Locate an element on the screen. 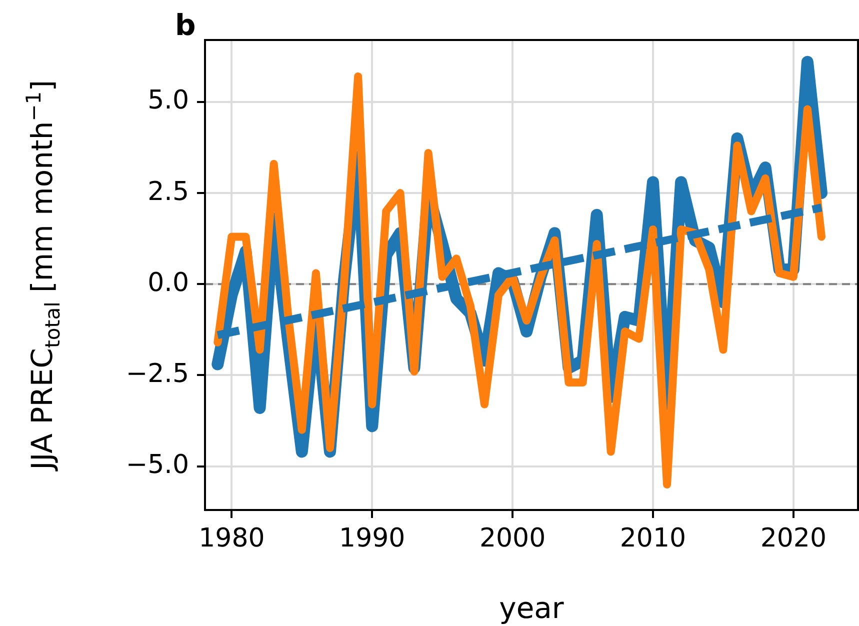 This screenshot has height=626, width=859. y-tick-label: −5.0 is located at coordinates (157, 465).